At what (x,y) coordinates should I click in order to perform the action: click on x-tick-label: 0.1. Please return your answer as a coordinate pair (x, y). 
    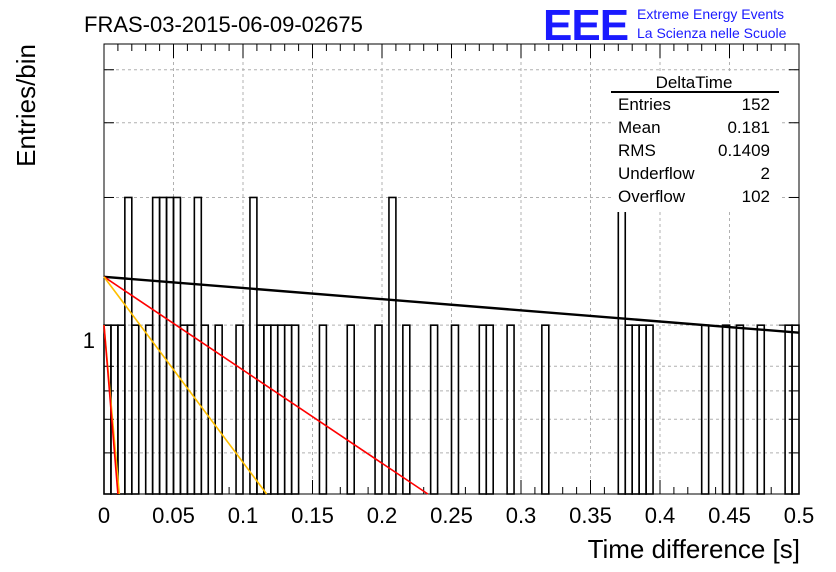
    Looking at the image, I should click on (243, 515).